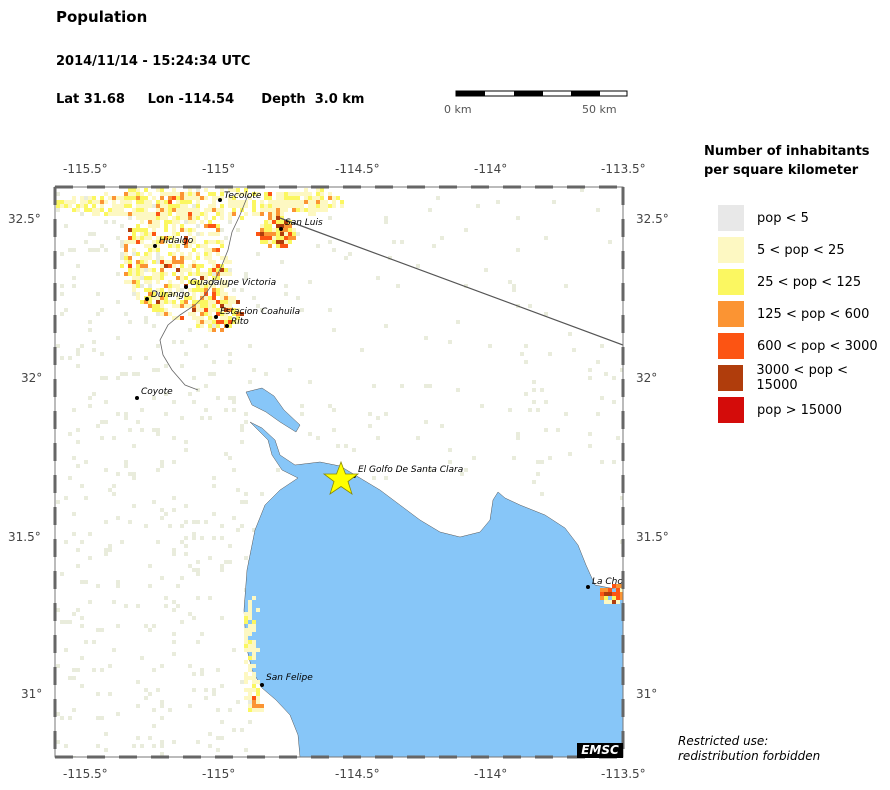 This screenshot has height=790, width=890. What do you see at coordinates (102, 17) in the screenshot?
I see `map-title: Population` at bounding box center [102, 17].